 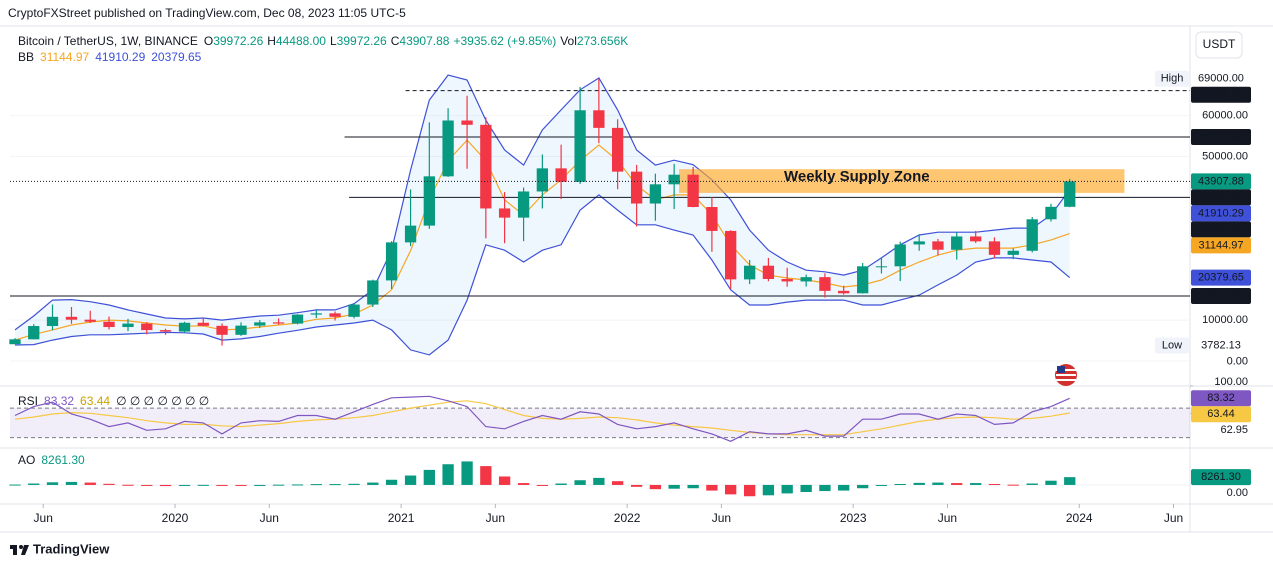 I want to click on y-tick-label: 62.95, so click(x=1234, y=430).